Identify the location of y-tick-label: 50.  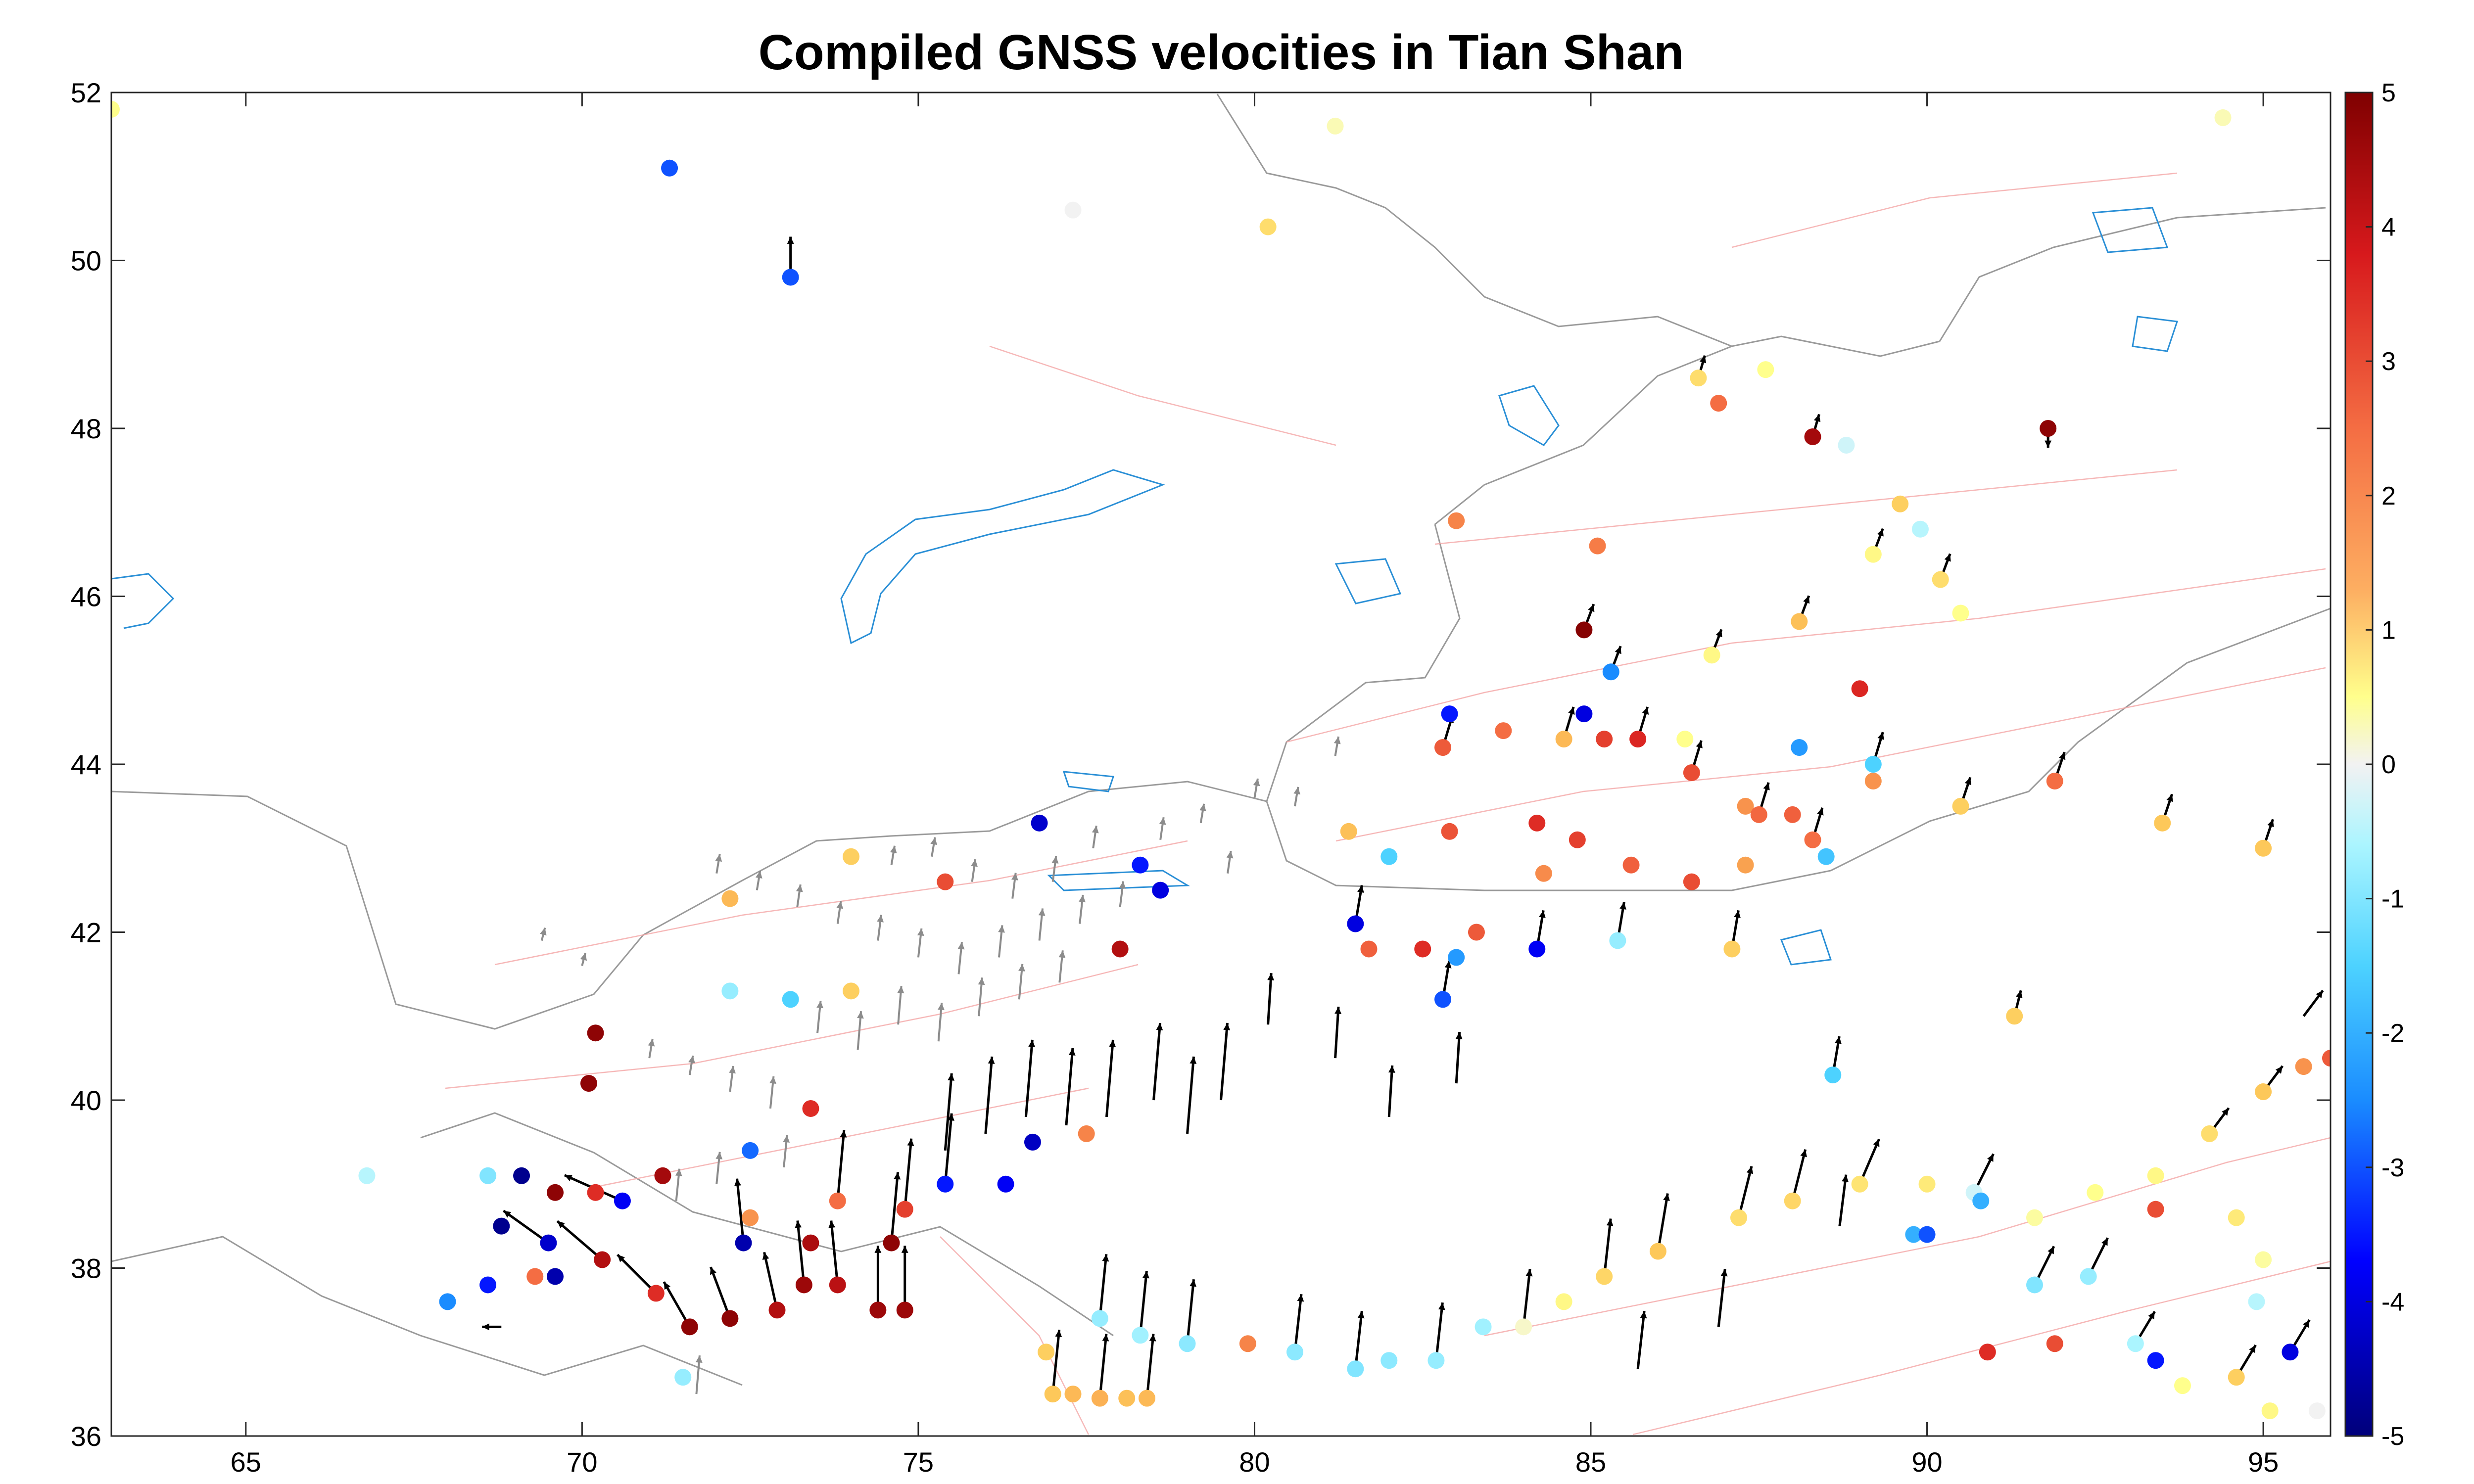
(86, 261).